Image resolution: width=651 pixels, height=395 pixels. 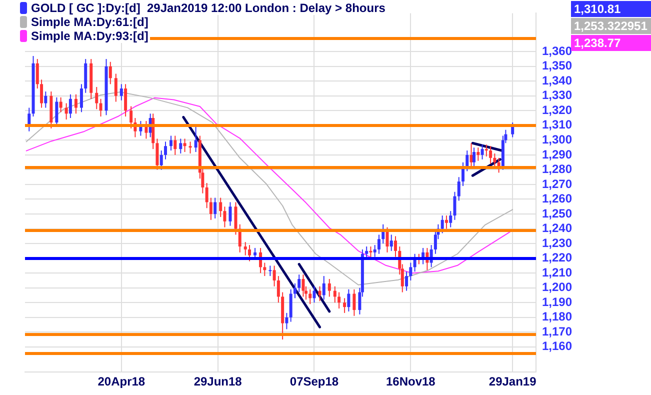 I want to click on y-tick-label: 1,350, so click(x=557, y=65).